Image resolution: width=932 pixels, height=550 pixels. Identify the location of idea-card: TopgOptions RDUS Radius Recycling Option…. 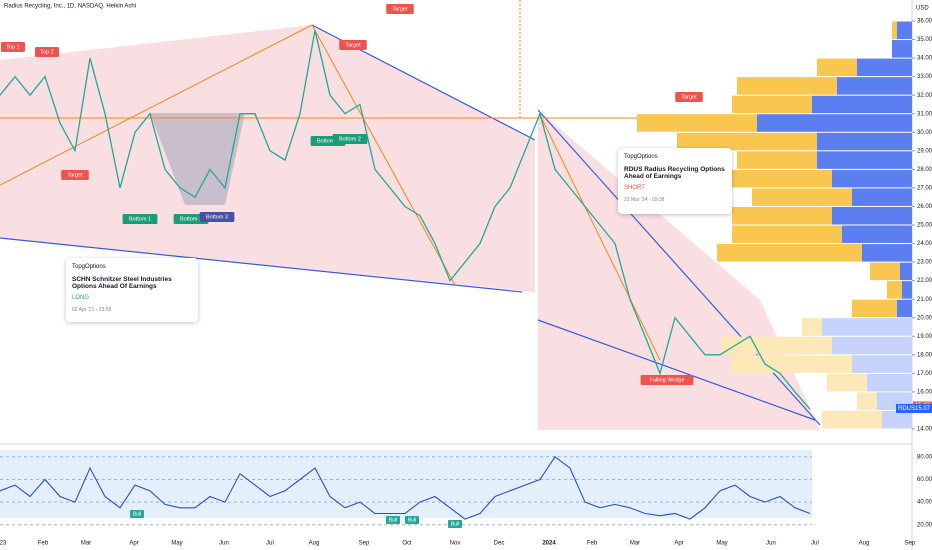
(675, 181).